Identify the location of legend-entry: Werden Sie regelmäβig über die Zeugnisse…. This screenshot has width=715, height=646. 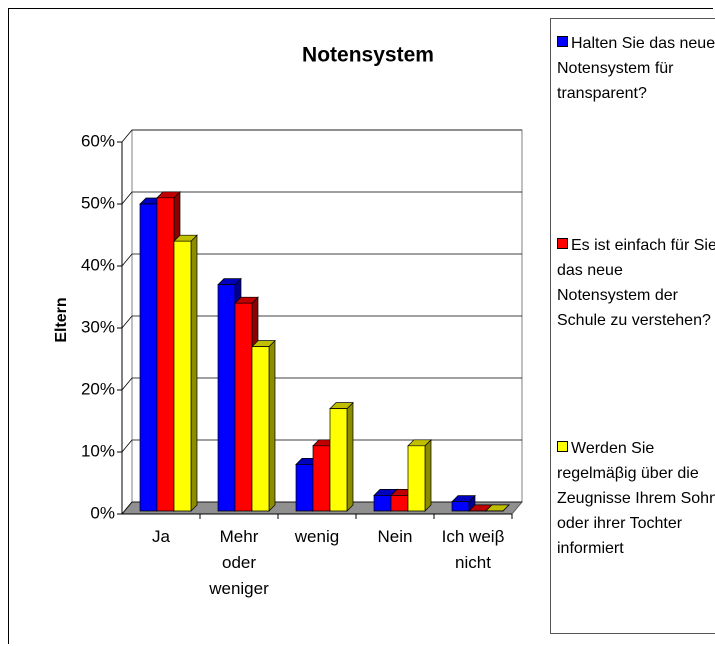
(636, 498).